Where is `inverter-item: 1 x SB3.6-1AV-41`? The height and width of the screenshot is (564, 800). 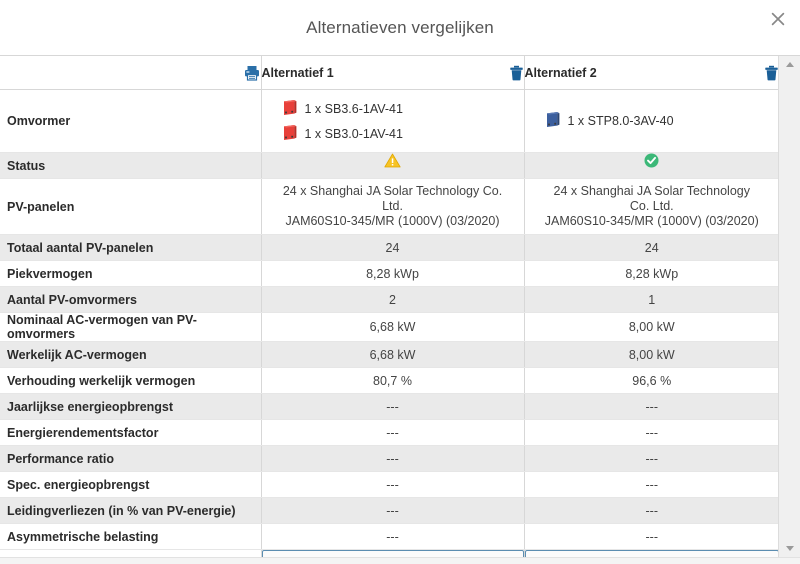
inverter-item: 1 x SB3.6-1AV-41 is located at coordinates (399, 108).